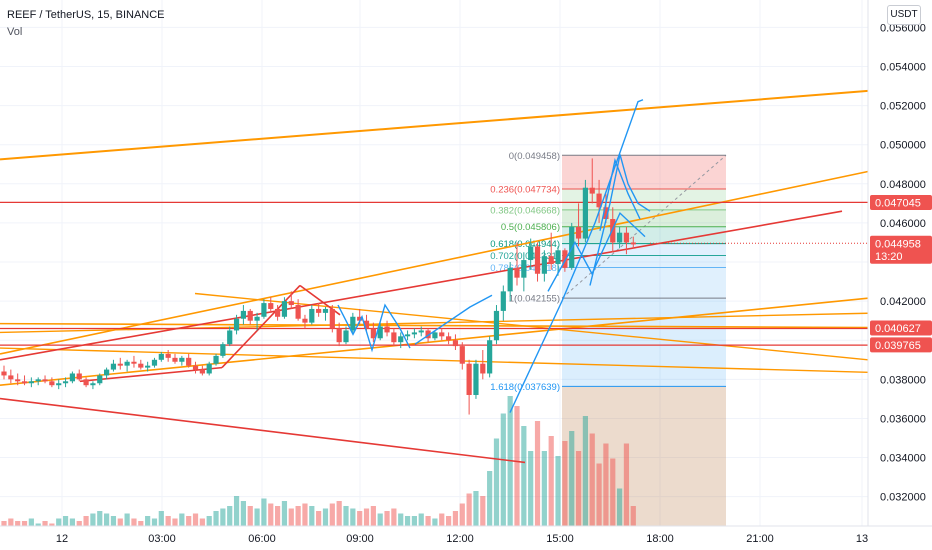 Image resolution: width=932 pixels, height=550 pixels. What do you see at coordinates (904, 15) in the screenshot?
I see `currency-button: USDT` at bounding box center [904, 15].